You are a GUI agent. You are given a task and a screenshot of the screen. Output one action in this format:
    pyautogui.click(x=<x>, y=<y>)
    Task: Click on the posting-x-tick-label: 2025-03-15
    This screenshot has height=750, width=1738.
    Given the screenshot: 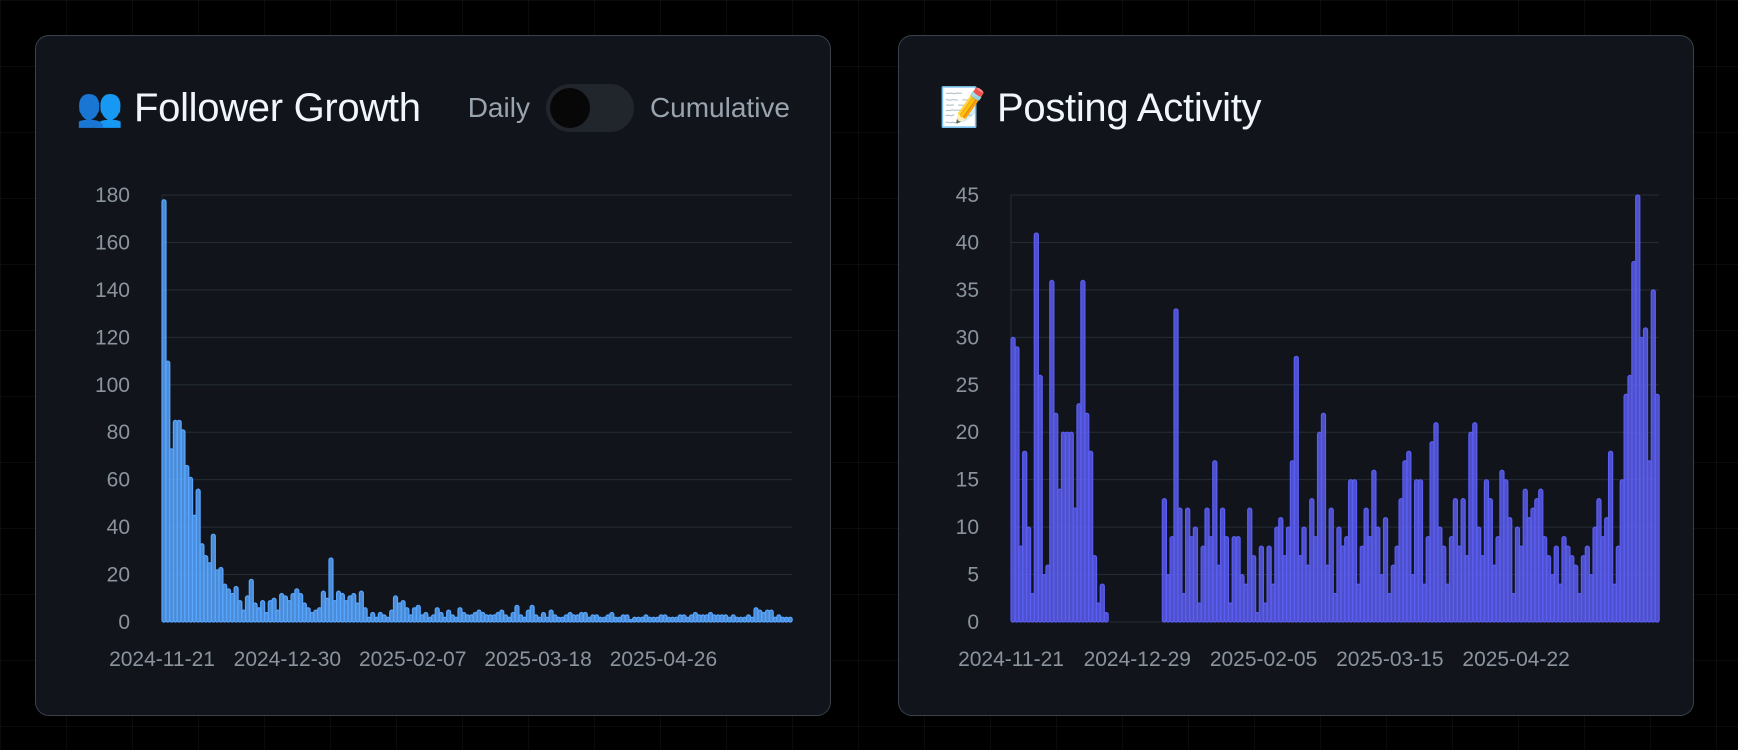 What is the action you would take?
    pyautogui.click(x=1389, y=659)
    